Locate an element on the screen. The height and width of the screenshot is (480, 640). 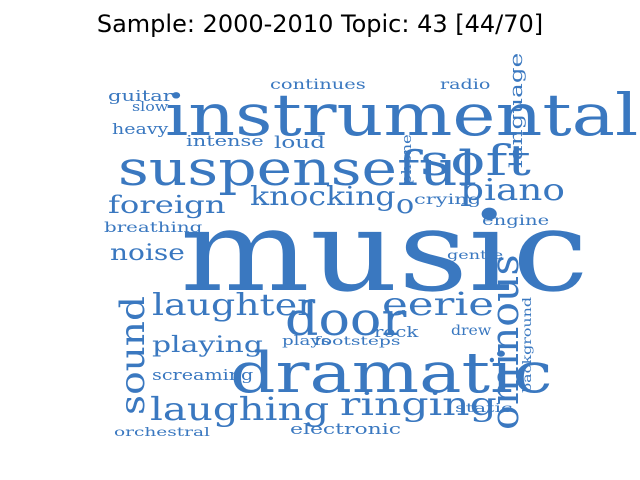
cloud-word: instrumental is located at coordinates (401, 115).